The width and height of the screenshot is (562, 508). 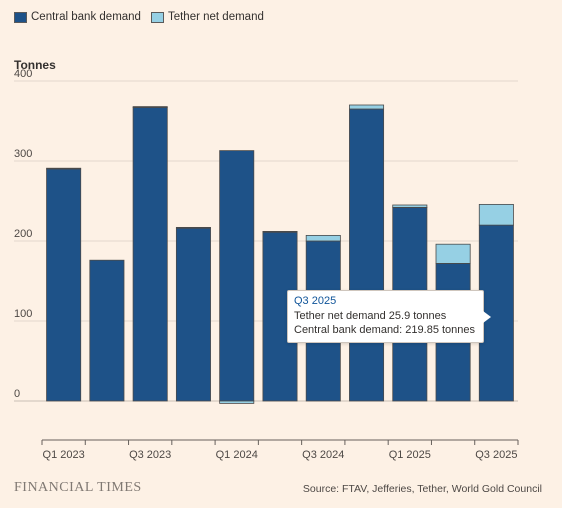 I want to click on y-tick-label: 400, so click(x=23, y=74).